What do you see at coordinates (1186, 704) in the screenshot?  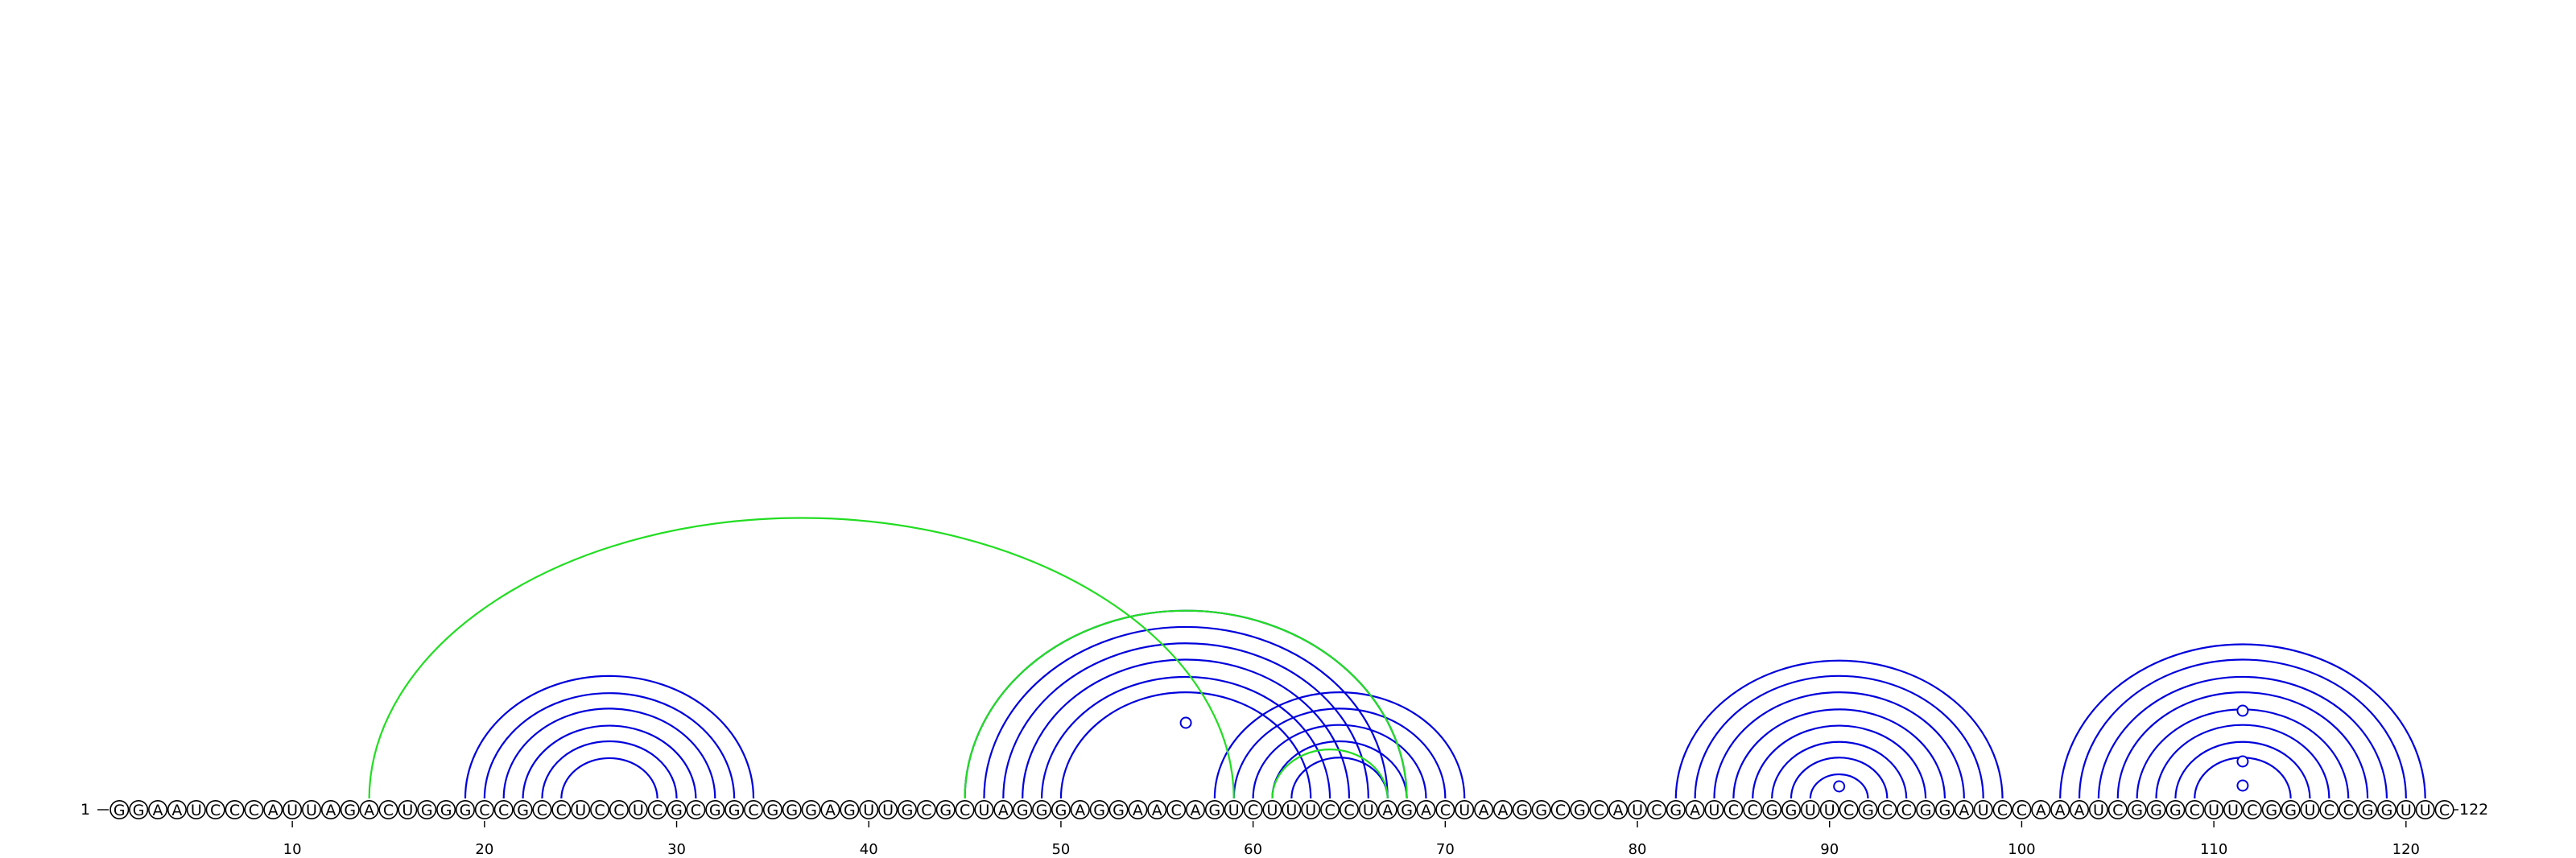 I see `pseudoknot-arc` at bounding box center [1186, 704].